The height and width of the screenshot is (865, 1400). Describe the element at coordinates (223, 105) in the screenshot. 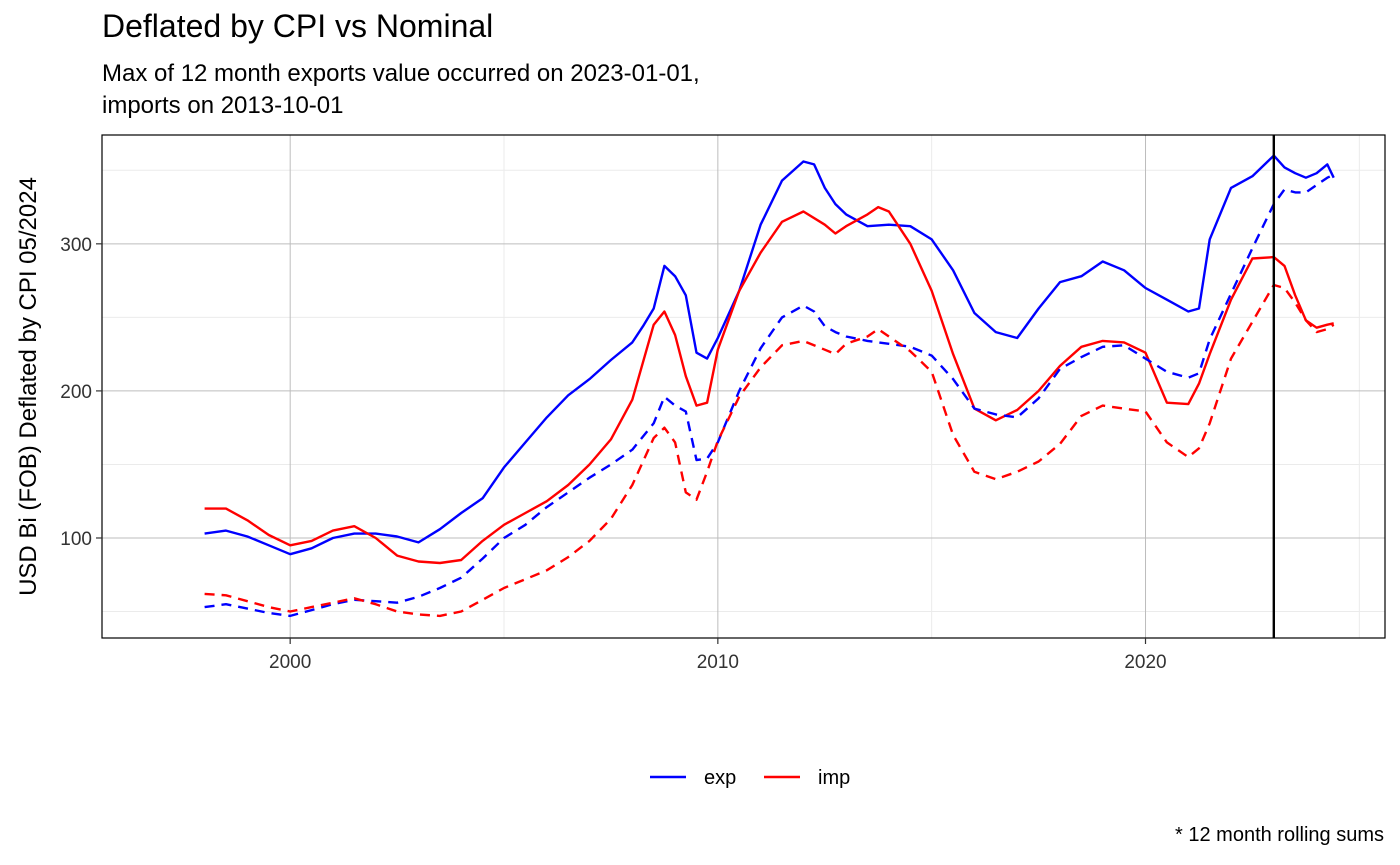

I see `subtitle-line-2: imports on 2013-10-01` at that location.